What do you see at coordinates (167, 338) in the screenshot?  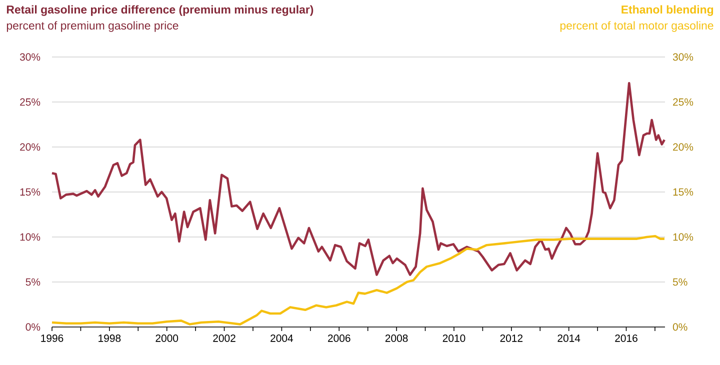 I see `x-tick-label: 2000` at bounding box center [167, 338].